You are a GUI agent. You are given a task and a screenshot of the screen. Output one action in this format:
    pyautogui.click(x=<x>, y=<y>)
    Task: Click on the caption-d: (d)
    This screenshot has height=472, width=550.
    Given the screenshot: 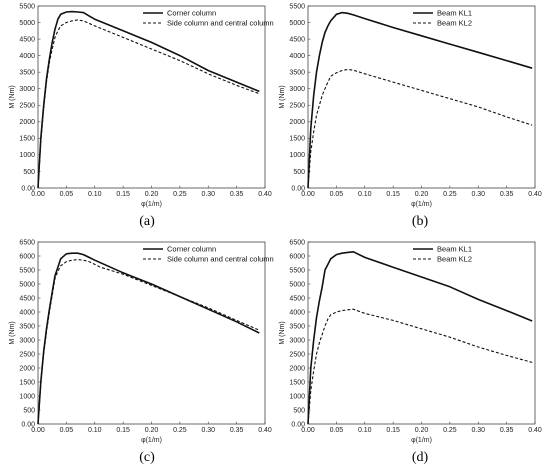 What is the action you would take?
    pyautogui.click(x=420, y=457)
    